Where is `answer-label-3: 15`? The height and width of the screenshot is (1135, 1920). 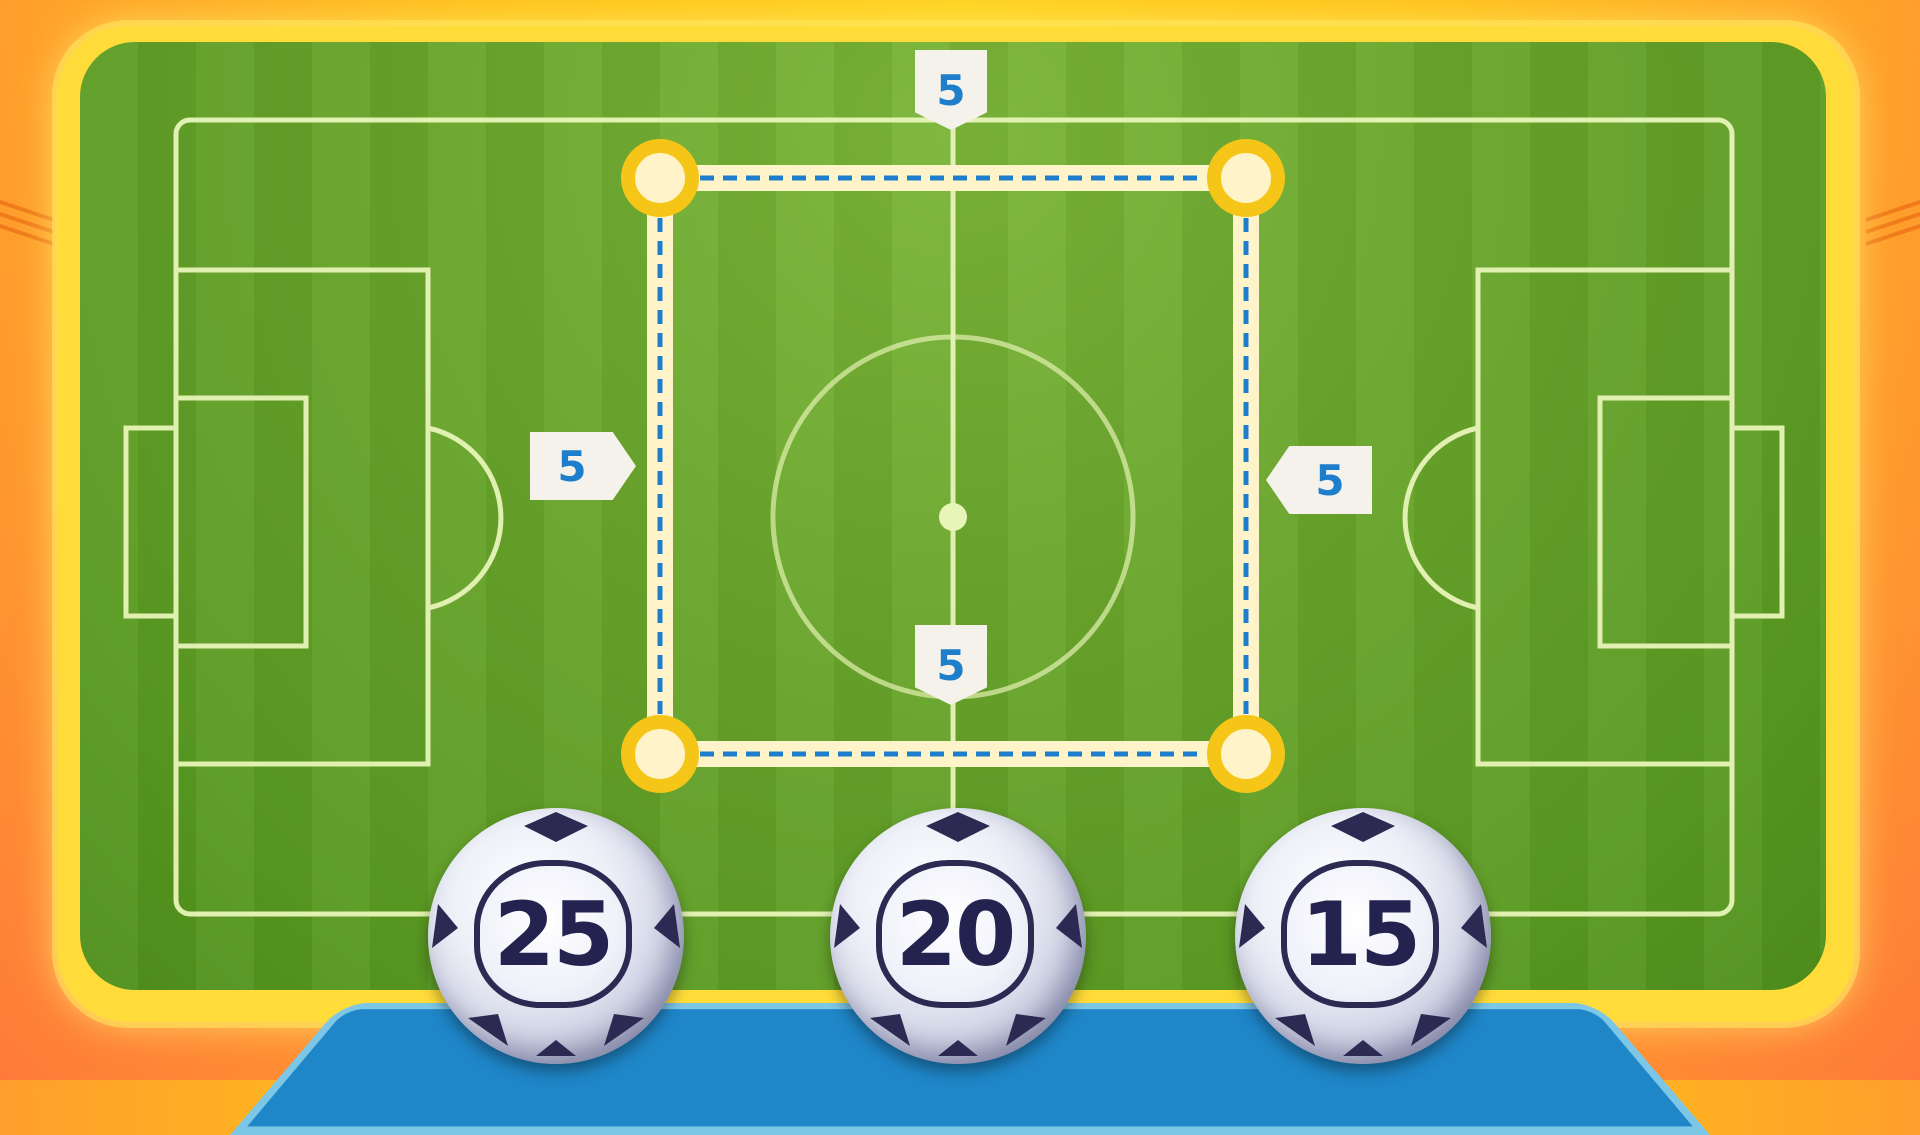 answer-label-3: 15 is located at coordinates (1360, 934).